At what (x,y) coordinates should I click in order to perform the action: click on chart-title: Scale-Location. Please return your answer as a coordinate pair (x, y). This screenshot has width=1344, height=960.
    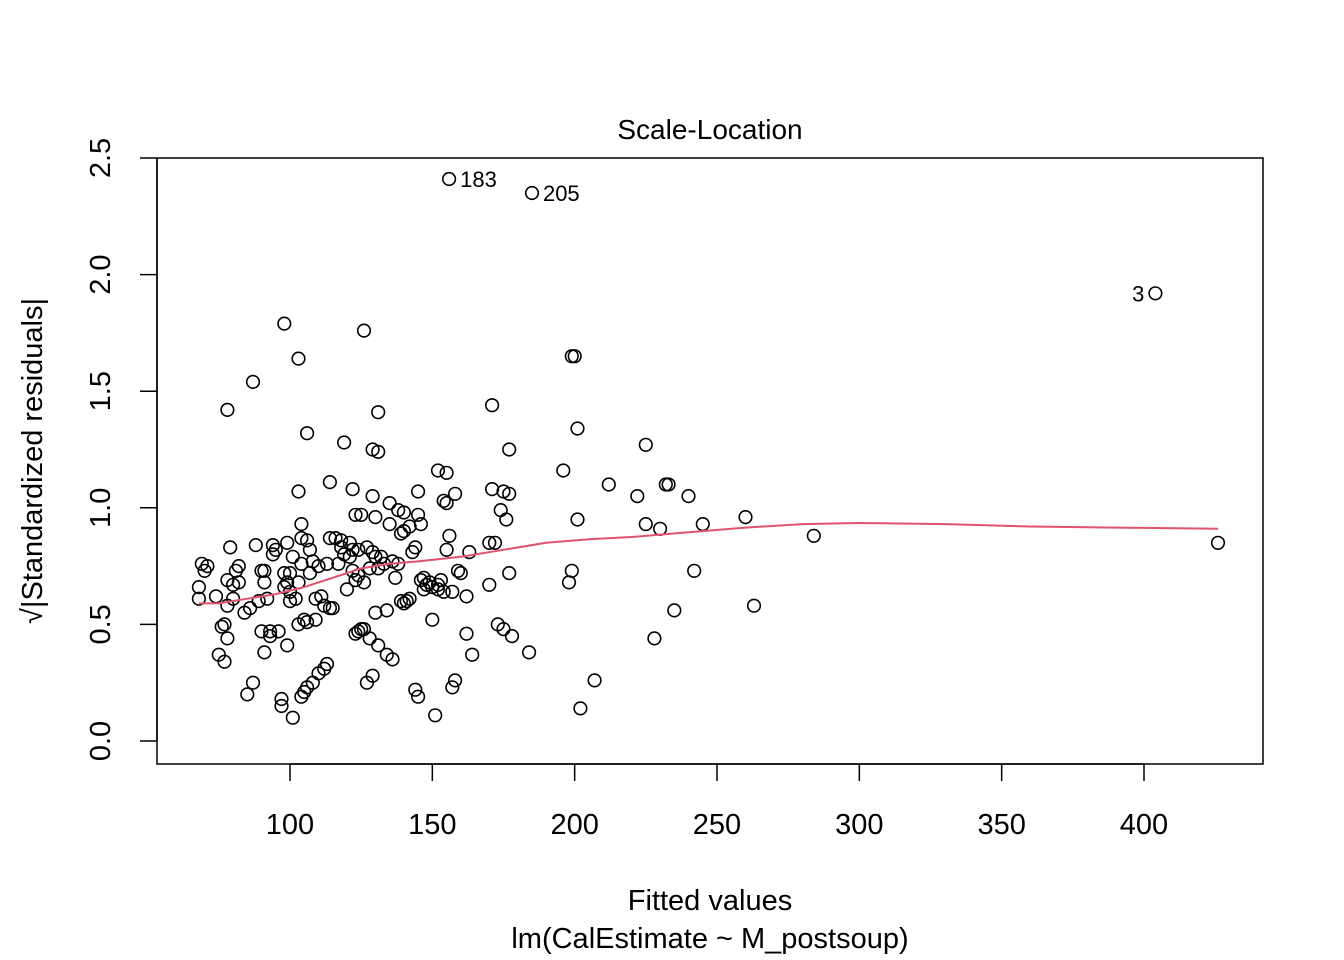
    Looking at the image, I should click on (709, 129).